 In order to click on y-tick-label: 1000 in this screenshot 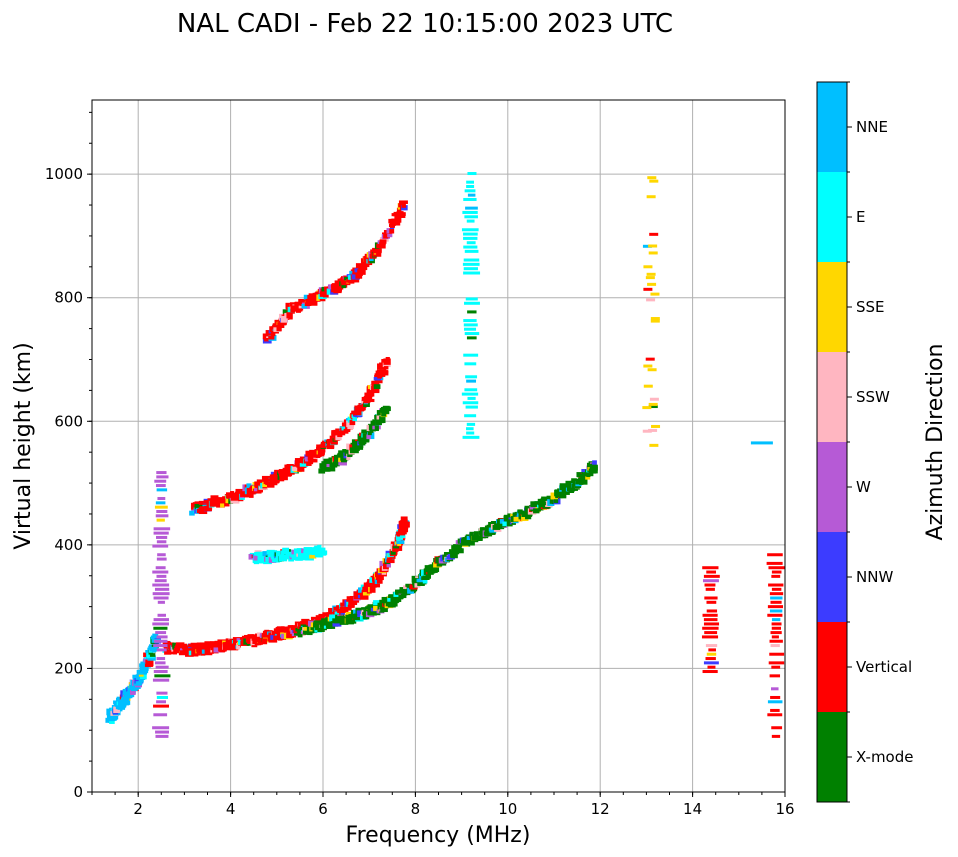, I will do `click(64, 174)`.